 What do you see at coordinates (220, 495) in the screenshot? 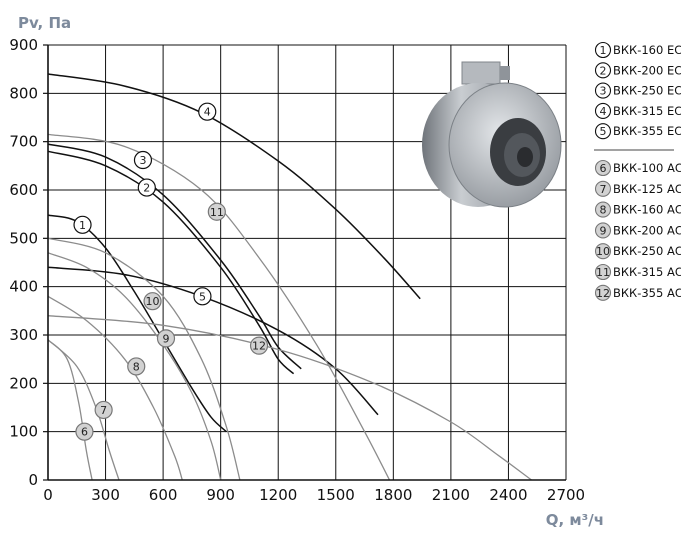
I see `x-tick-label: 900` at bounding box center [220, 495].